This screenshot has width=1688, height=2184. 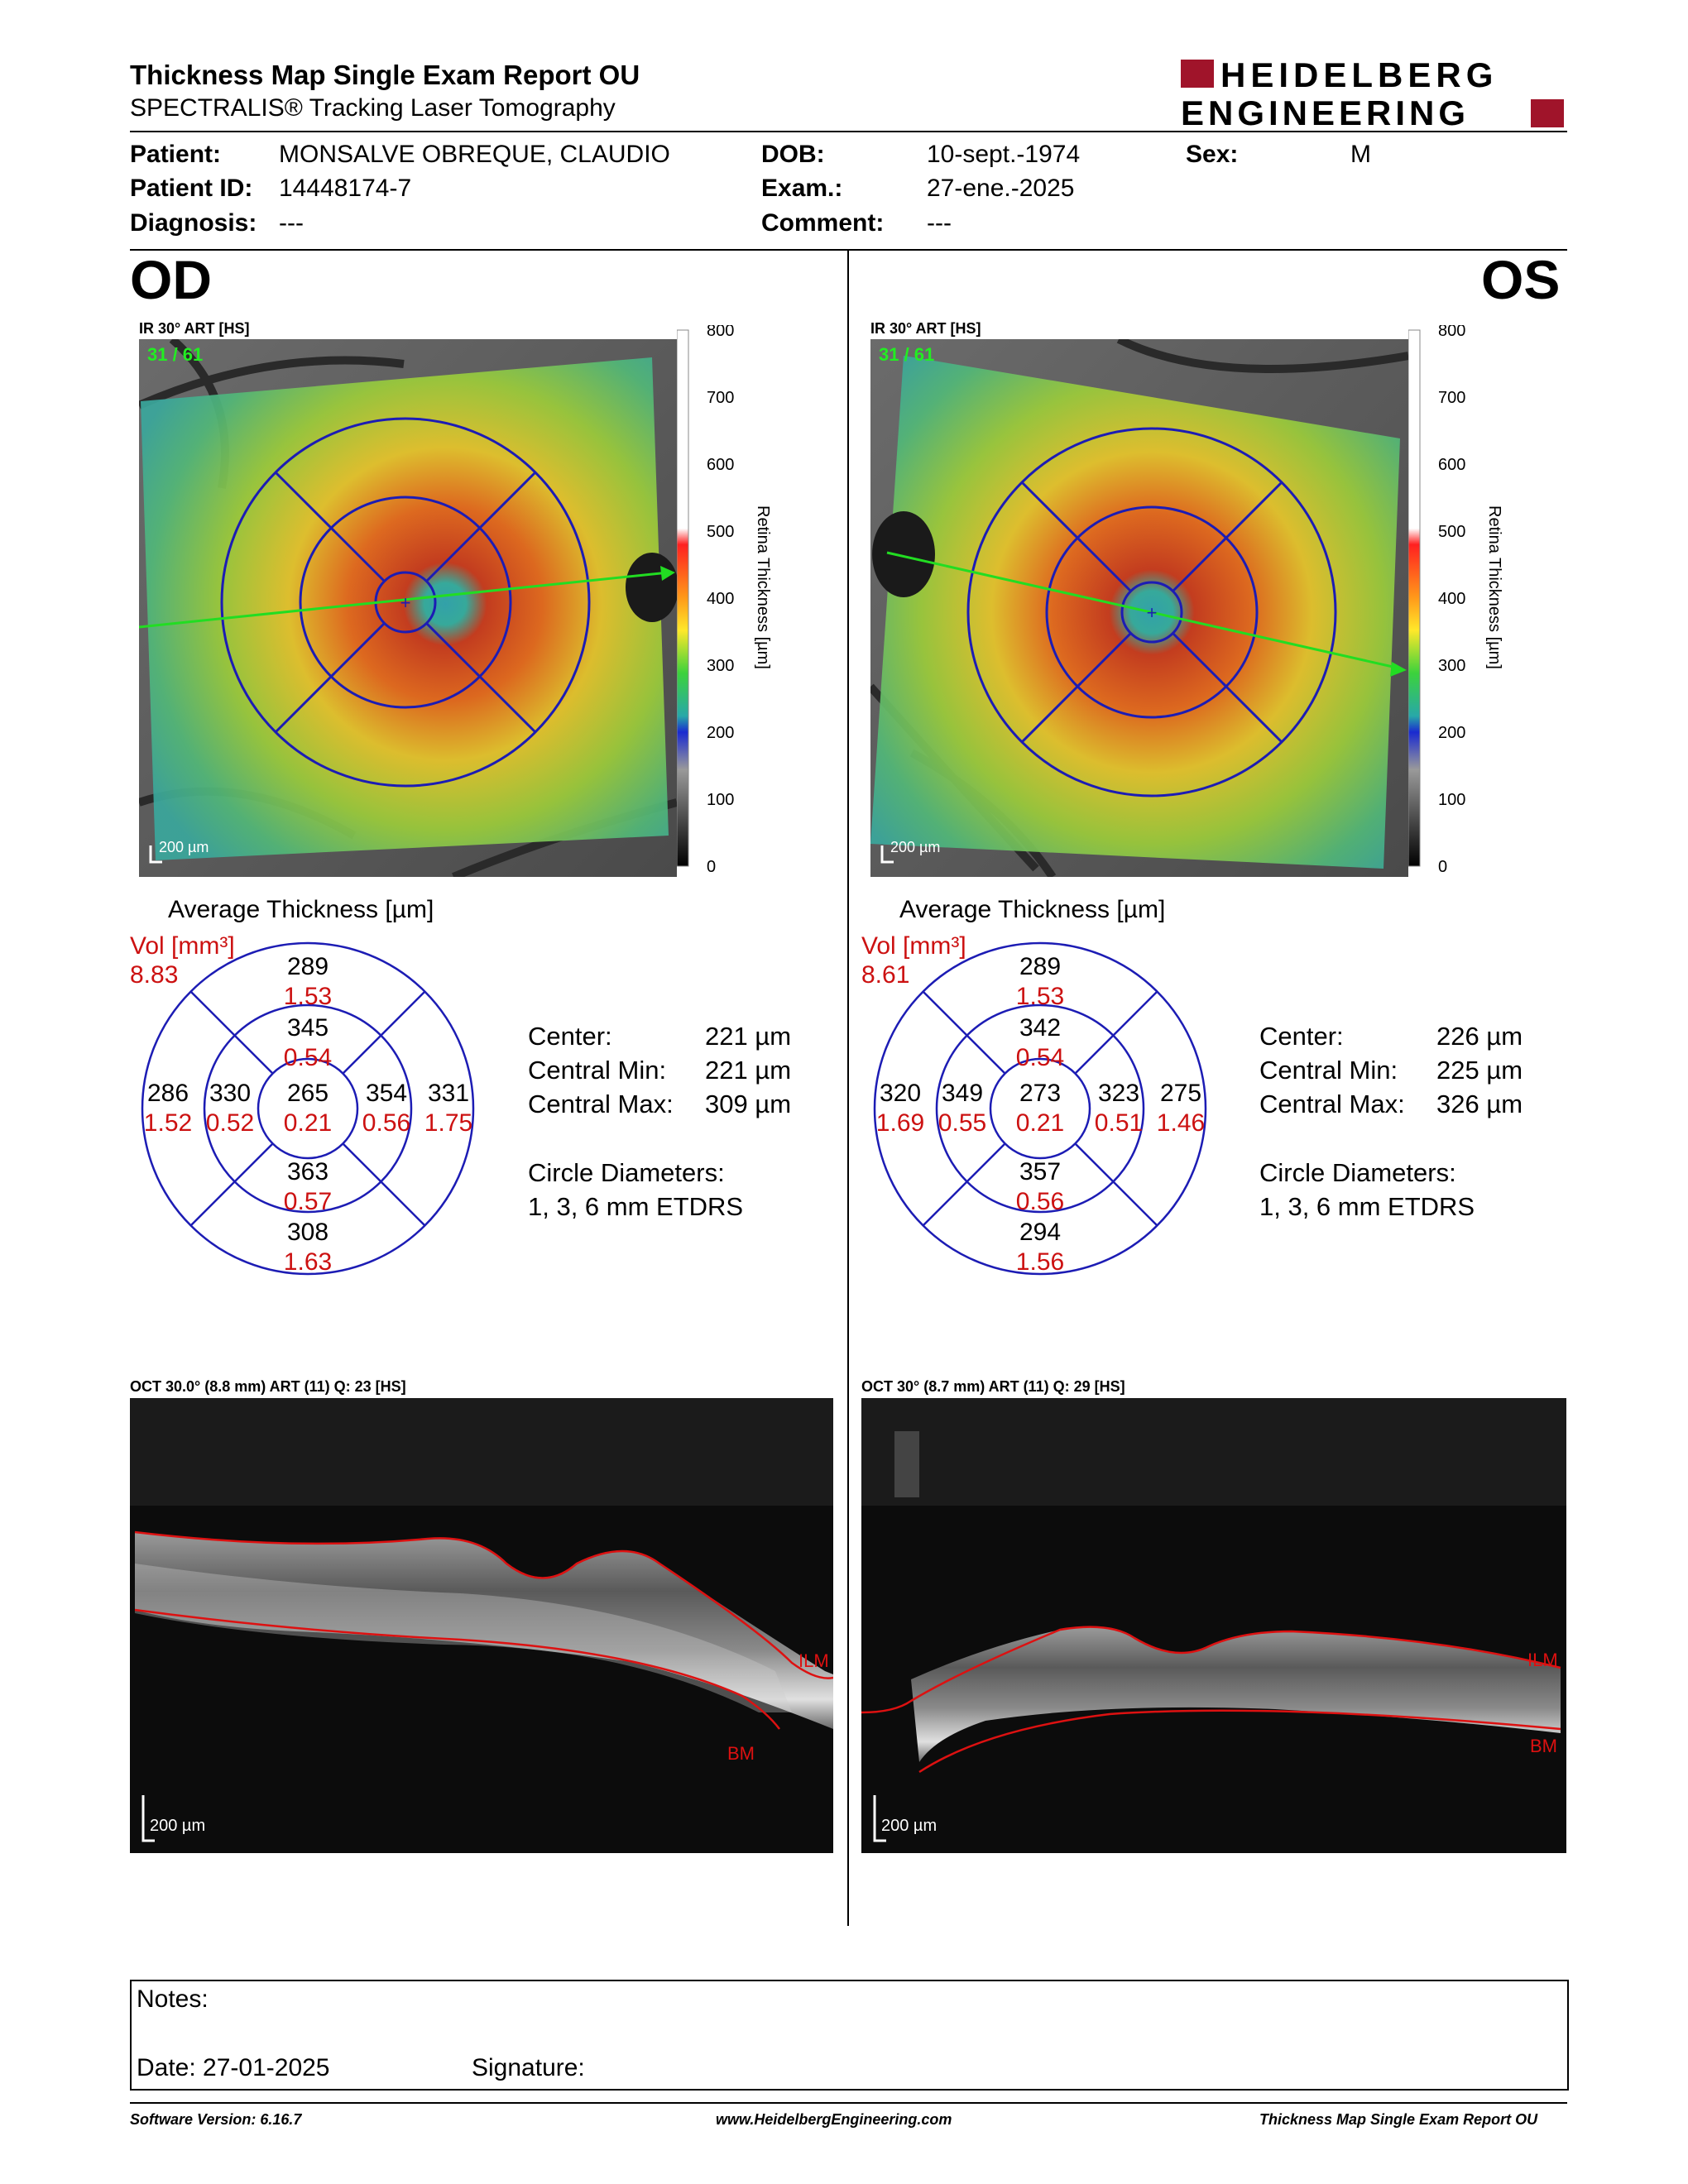 What do you see at coordinates (168, 1093) in the screenshot?
I see `svg-text: 286` at bounding box center [168, 1093].